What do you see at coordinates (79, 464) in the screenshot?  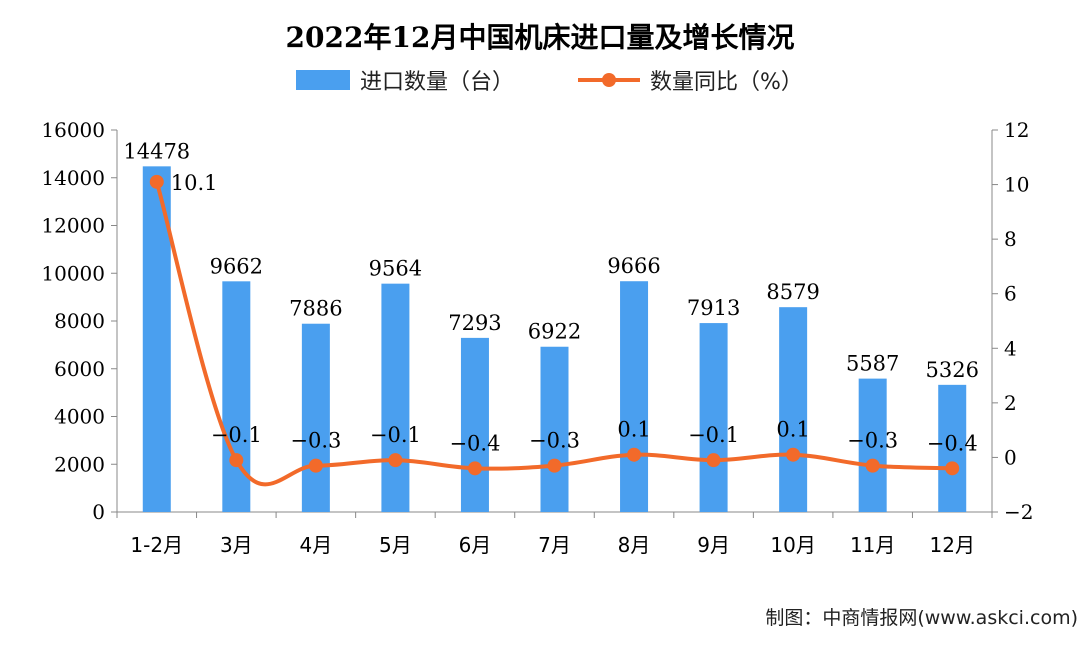 I see `y-left-tick-label: 2000` at bounding box center [79, 464].